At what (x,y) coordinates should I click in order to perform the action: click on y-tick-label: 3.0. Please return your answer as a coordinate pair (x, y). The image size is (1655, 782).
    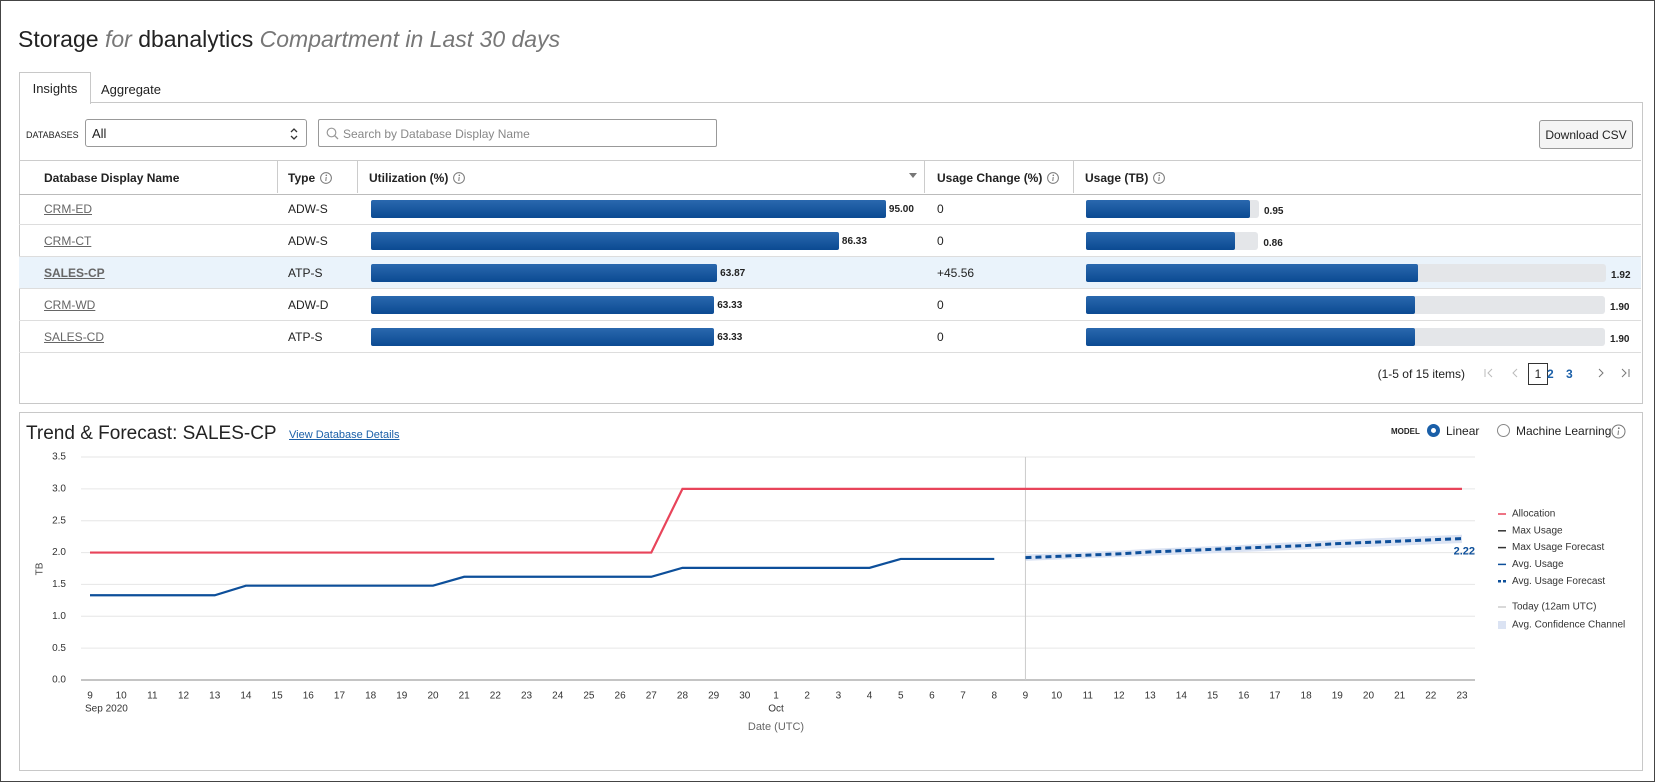
    Looking at the image, I should click on (59, 488).